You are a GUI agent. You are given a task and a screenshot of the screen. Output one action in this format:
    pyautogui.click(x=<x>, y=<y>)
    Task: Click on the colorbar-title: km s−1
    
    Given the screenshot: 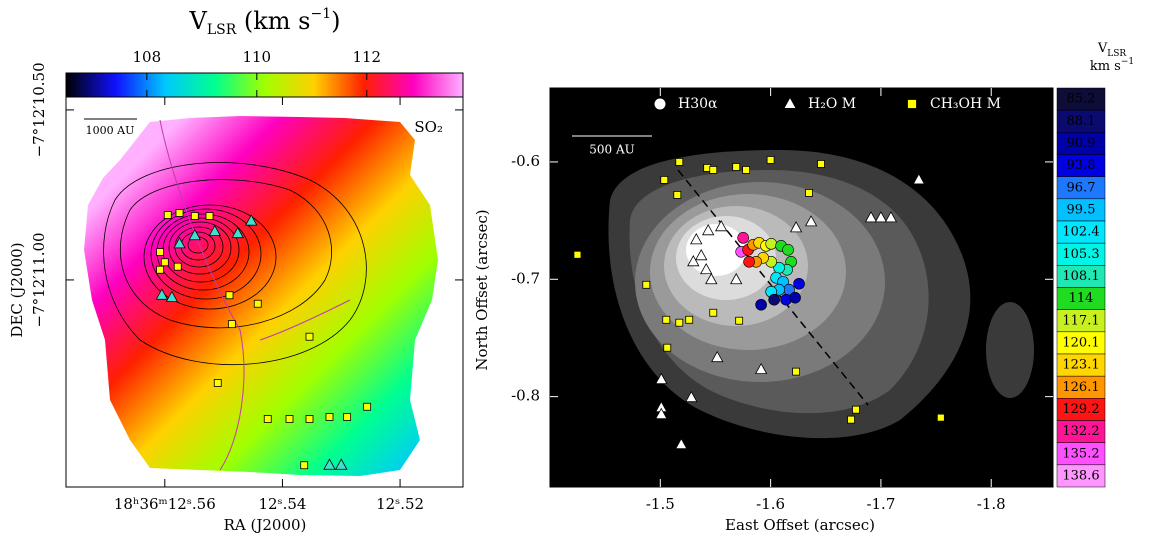 What is the action you would take?
    pyautogui.click(x=1112, y=65)
    